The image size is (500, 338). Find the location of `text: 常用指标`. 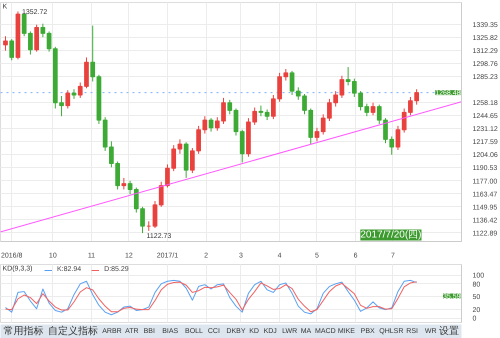

text: 常用指标 is located at coordinates (23, 331).